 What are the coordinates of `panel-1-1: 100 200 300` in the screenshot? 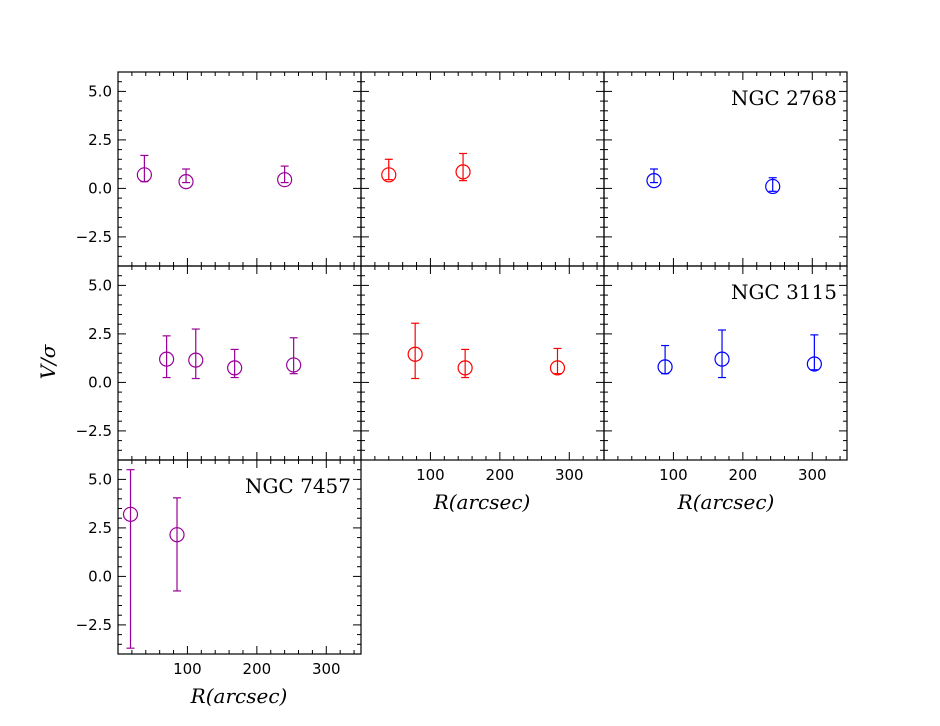 It's located at (482, 374).